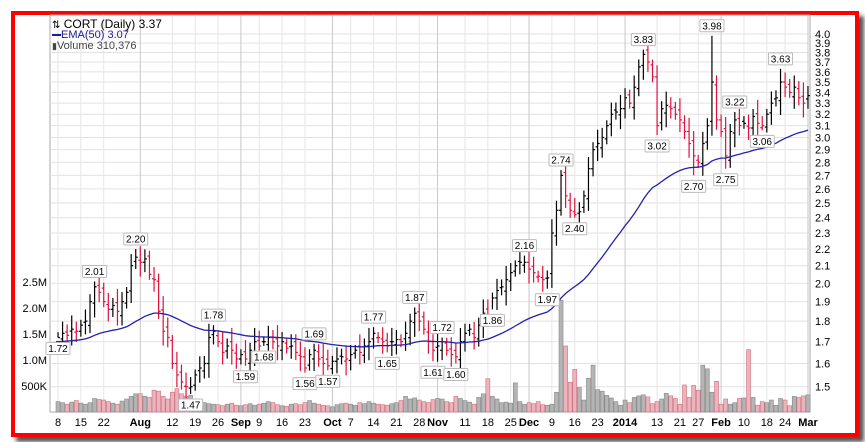 The image size is (865, 442). I want to click on date-tick-label: 13, so click(657, 423).